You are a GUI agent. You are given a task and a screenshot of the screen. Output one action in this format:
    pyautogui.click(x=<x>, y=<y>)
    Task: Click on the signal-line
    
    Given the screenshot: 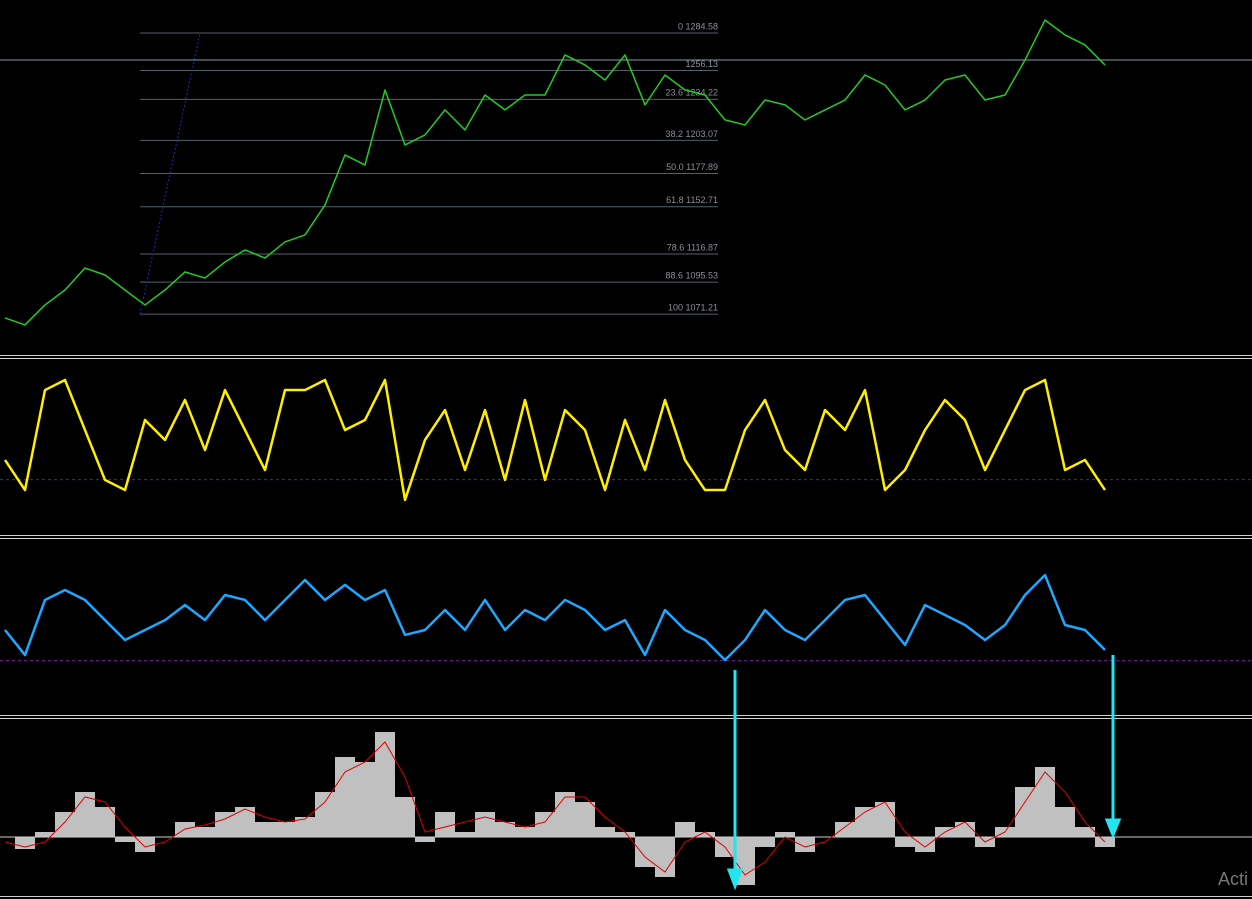 What is the action you would take?
    pyautogui.click(x=555, y=808)
    